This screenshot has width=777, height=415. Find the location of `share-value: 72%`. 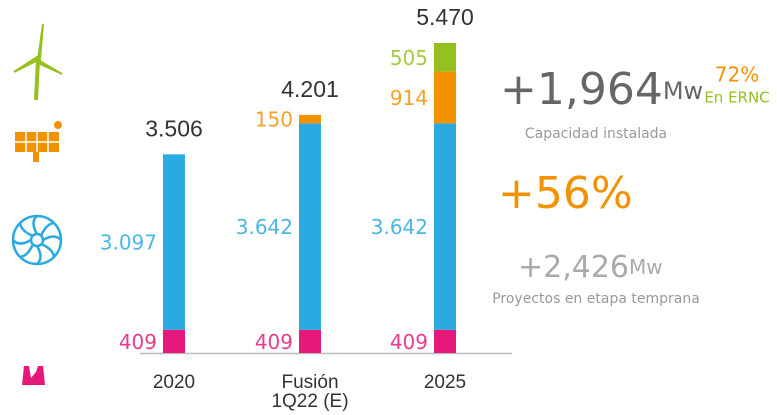

share-value: 72% is located at coordinates (737, 75).